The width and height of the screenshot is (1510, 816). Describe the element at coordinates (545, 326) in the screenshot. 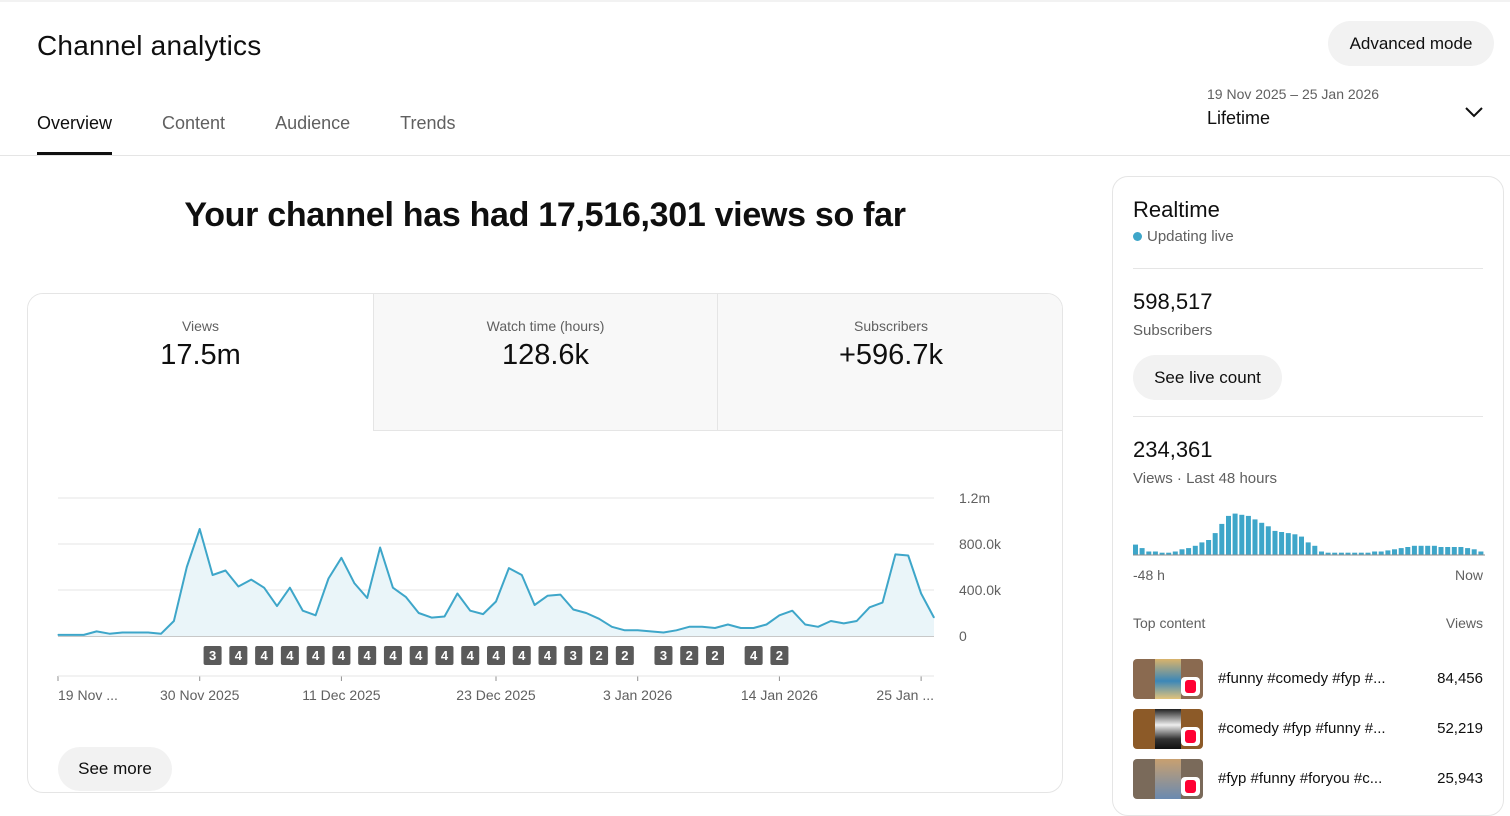

I see `metric-label: Watch time (hours)` at that location.